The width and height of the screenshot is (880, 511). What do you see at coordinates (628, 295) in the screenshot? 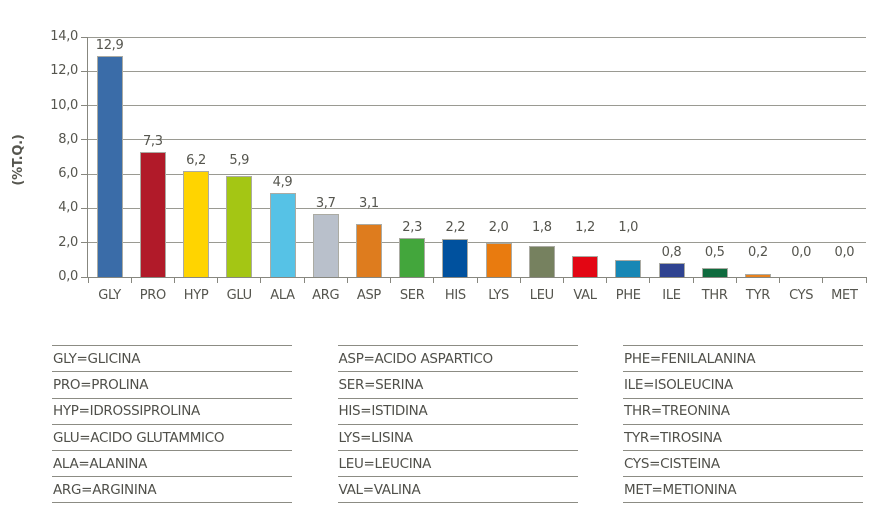
I see `category-label-PHE: PHE` at bounding box center [628, 295].